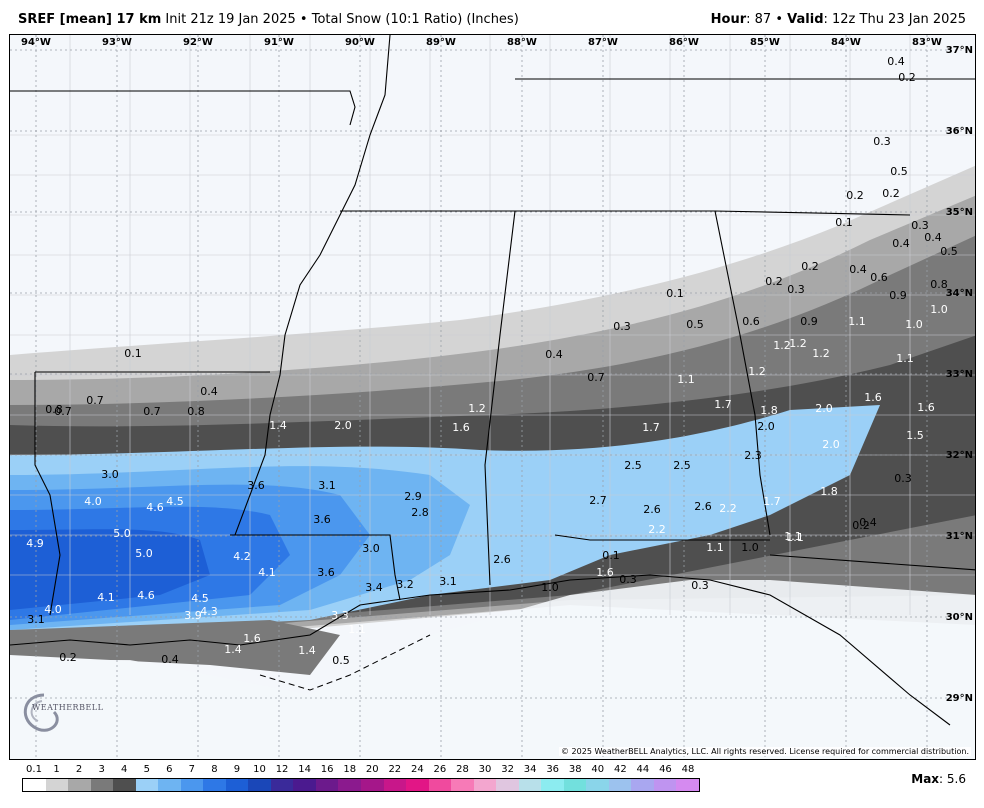 This screenshot has width=984, height=808. Describe the element at coordinates (372, 769) in the screenshot. I see `legend-tick-label: 20` at that location.